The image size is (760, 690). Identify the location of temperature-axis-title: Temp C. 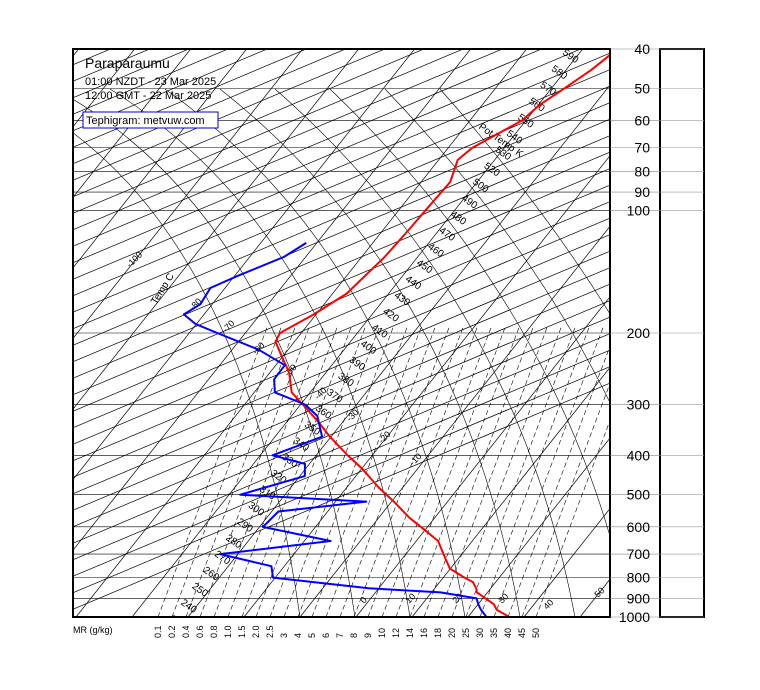
(163, 289).